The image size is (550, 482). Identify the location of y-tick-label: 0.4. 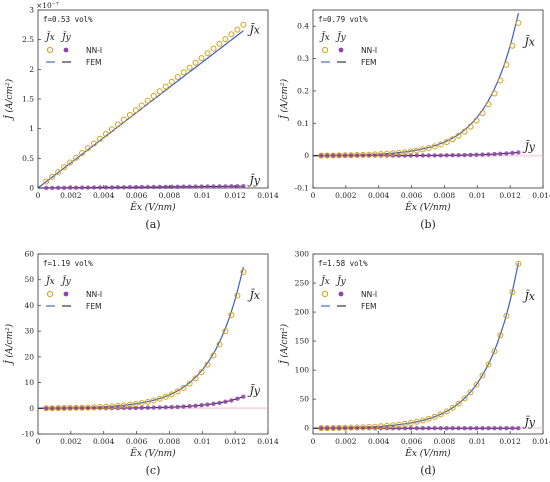
(303, 26).